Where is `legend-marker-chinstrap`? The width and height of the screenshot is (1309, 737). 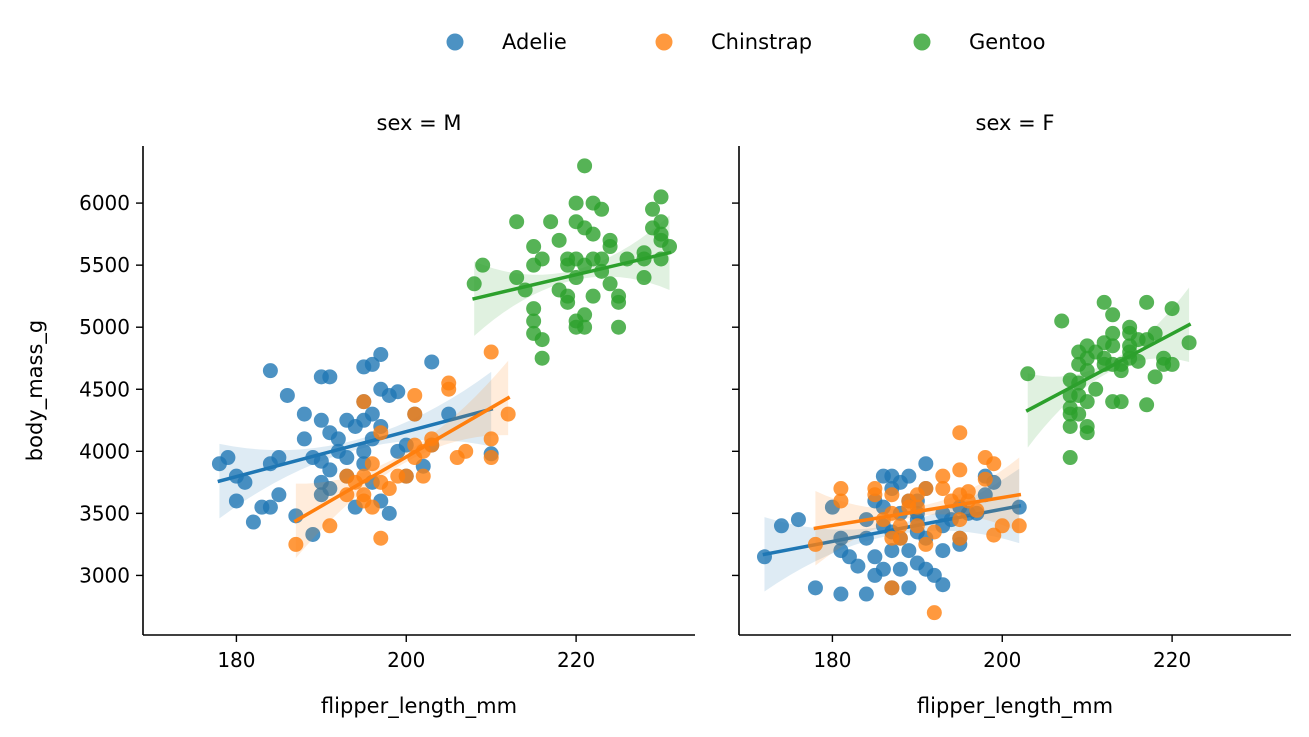 legend-marker-chinstrap is located at coordinates (664, 42).